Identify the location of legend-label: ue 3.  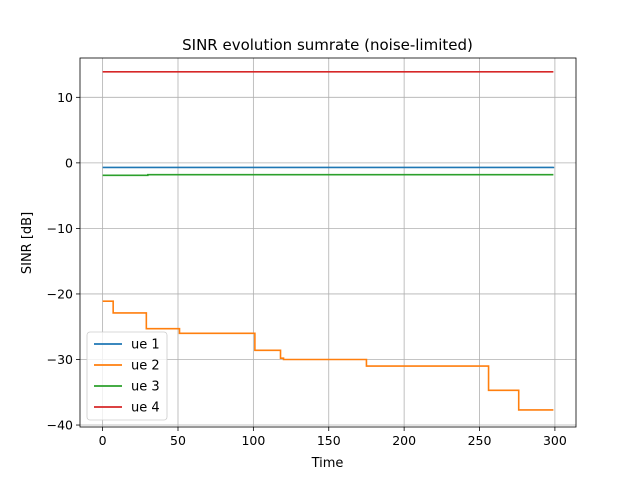
(145, 387).